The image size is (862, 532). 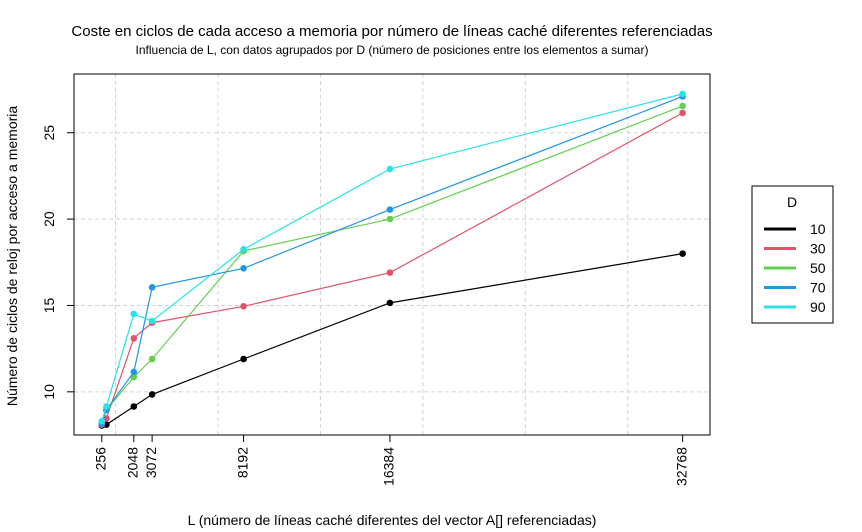 What do you see at coordinates (151, 462) in the screenshot?
I see `x-tick-label: 3072` at bounding box center [151, 462].